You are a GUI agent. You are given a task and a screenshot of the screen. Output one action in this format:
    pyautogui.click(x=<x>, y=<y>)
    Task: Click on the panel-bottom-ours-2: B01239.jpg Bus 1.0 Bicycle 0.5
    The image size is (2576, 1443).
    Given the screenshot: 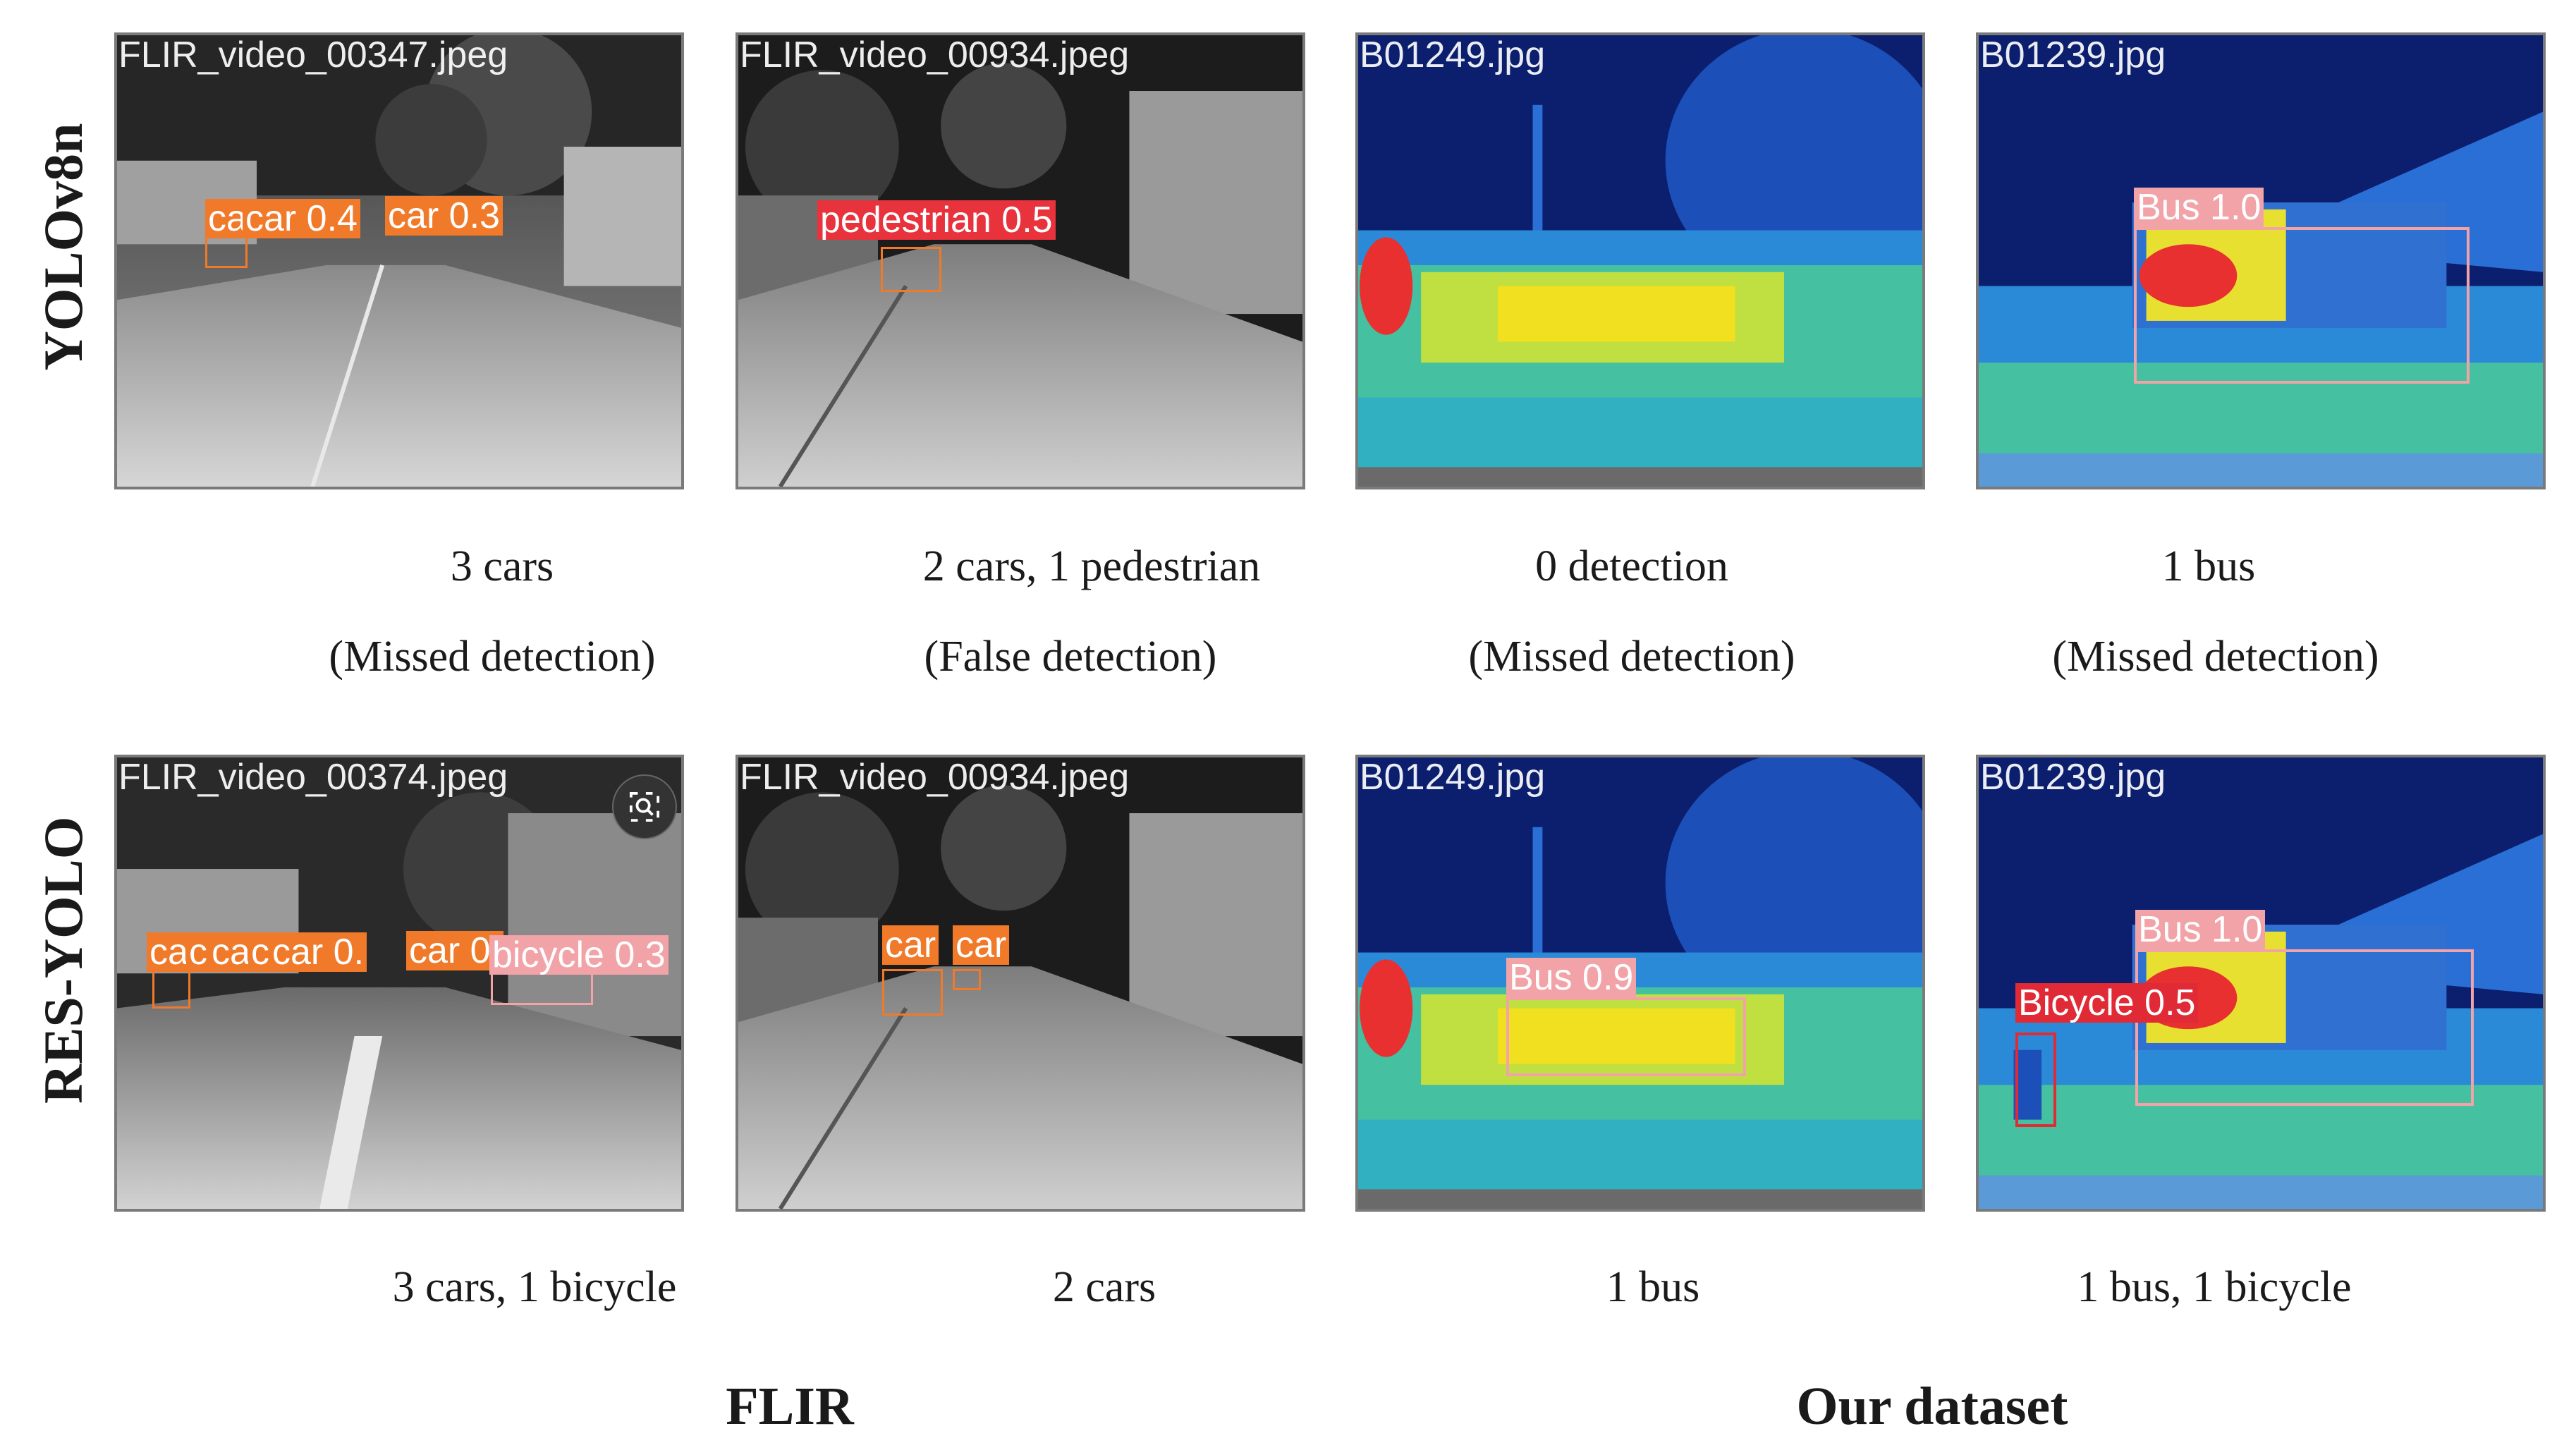 What is the action you would take?
    pyautogui.click(x=2261, y=983)
    